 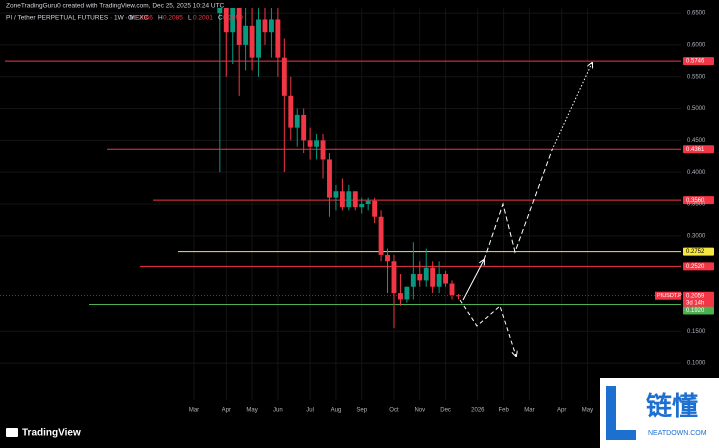 I want to click on level-label: 0.5746, so click(x=695, y=62).